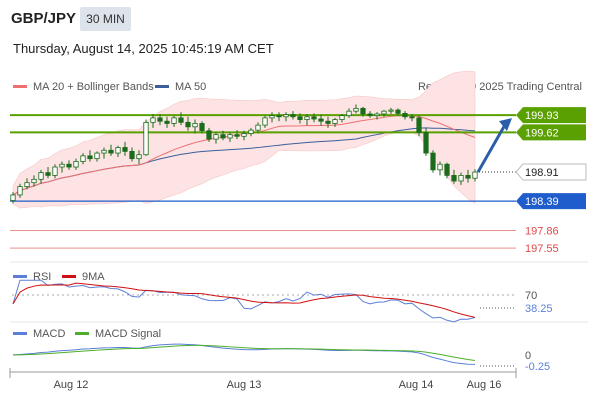  I want to click on ma50-legend-label: MA 50, so click(190, 87).